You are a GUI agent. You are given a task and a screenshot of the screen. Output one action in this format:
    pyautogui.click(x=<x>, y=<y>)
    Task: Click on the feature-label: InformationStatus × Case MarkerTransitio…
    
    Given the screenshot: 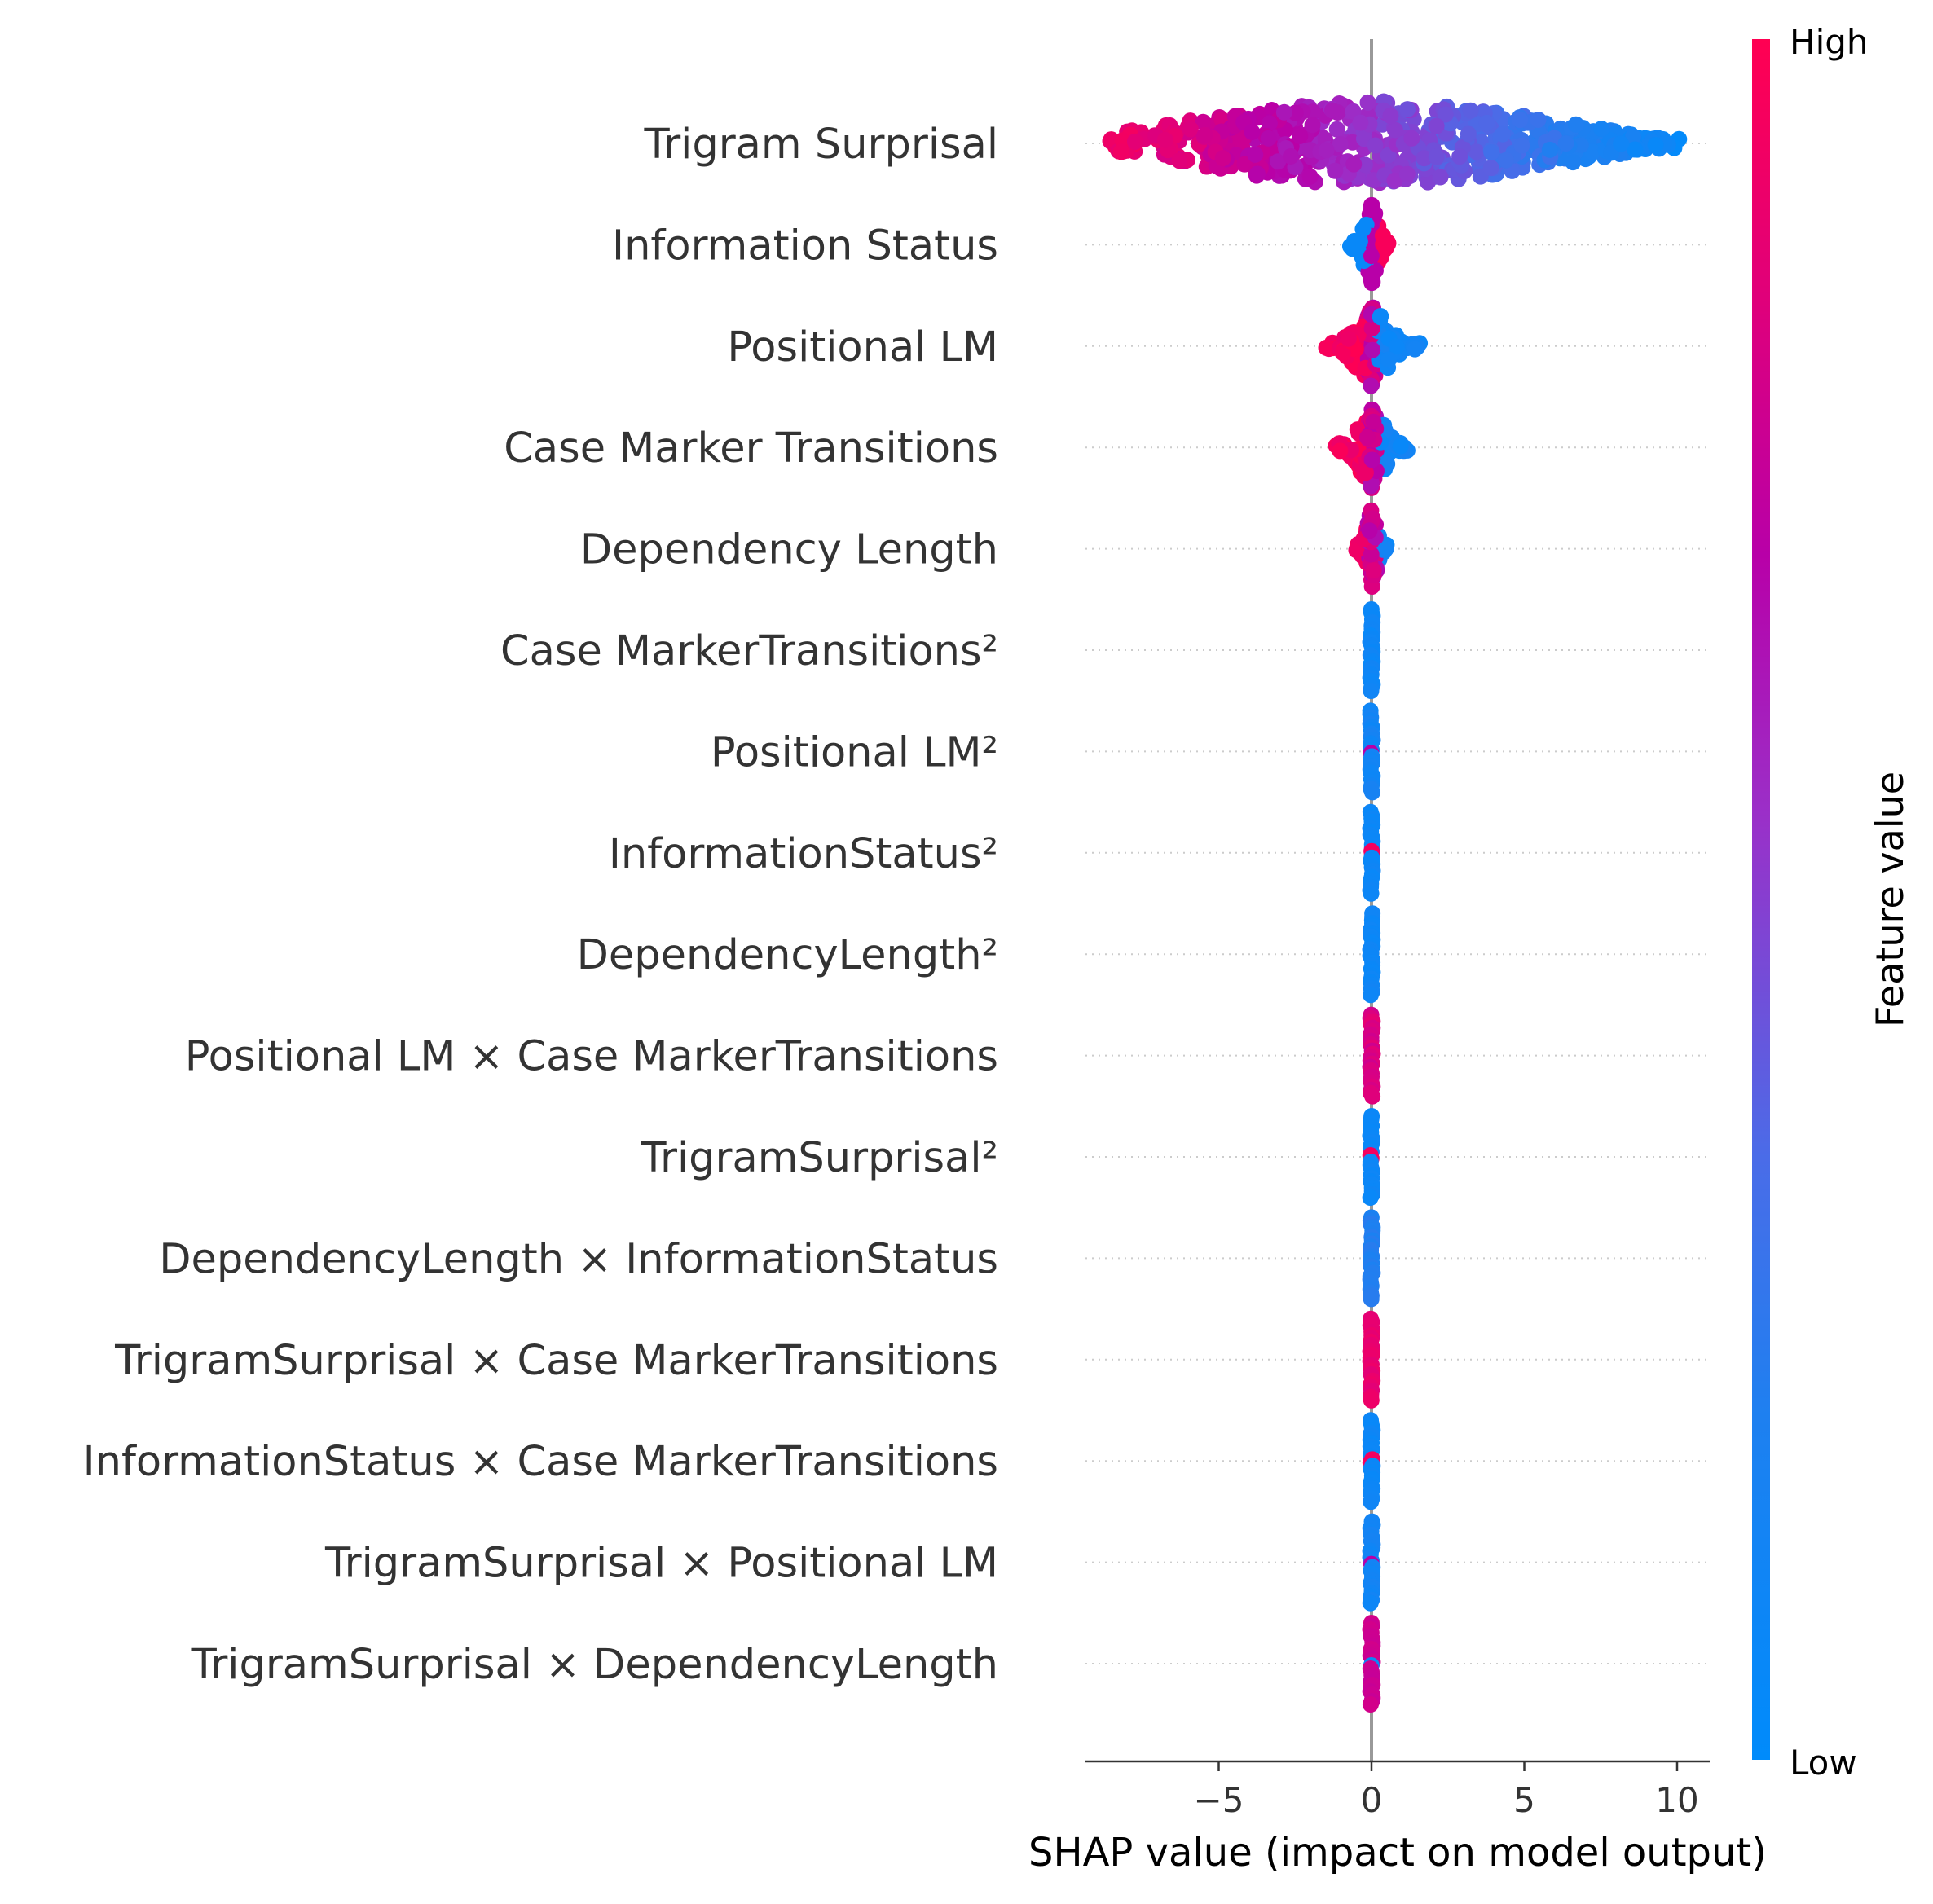 What is the action you would take?
    pyautogui.click(x=540, y=1462)
    